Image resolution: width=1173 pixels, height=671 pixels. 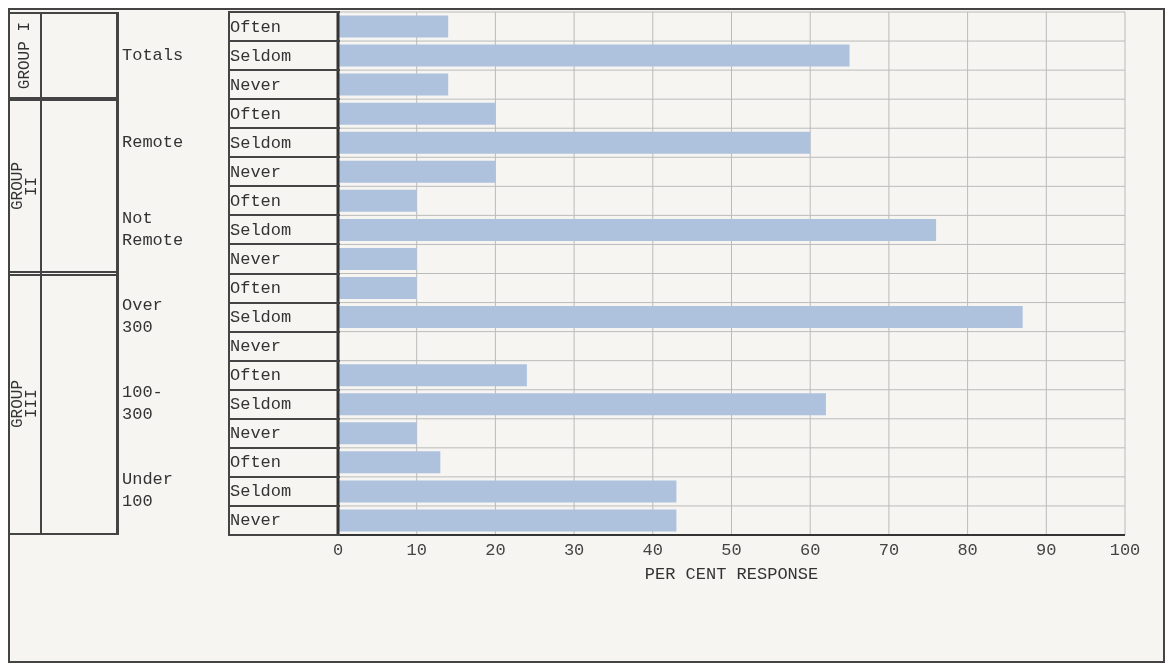 What do you see at coordinates (731, 551) in the screenshot?
I see `x-tick-label: 50` at bounding box center [731, 551].